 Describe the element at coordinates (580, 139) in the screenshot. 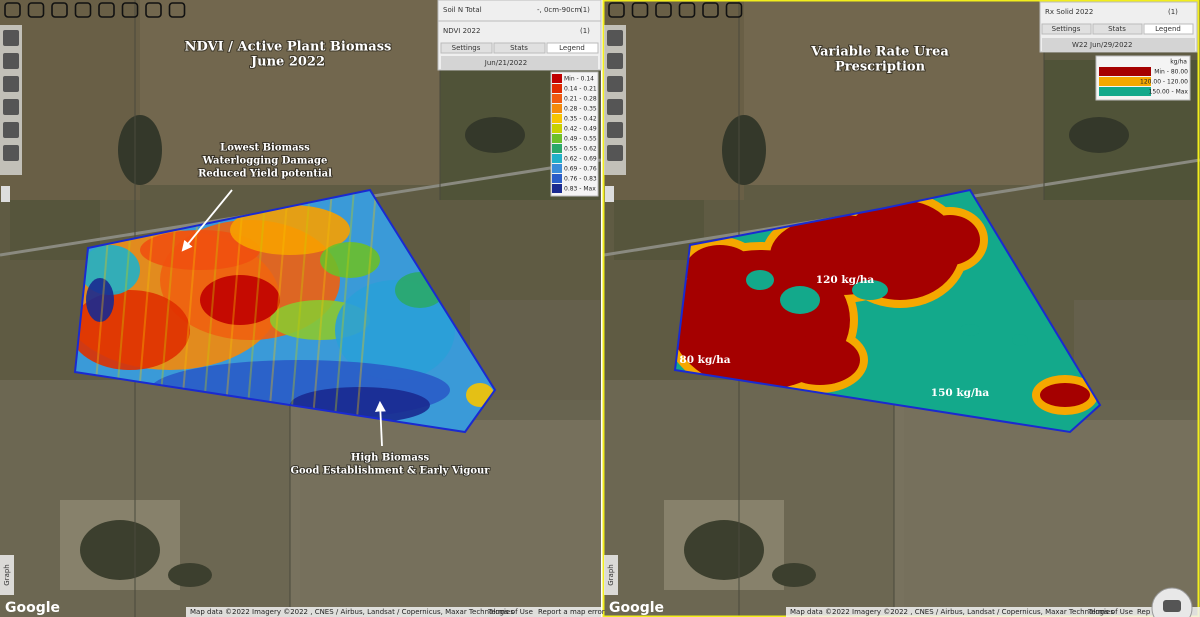

I see `legend-label: 0.49 - 0.55` at that location.